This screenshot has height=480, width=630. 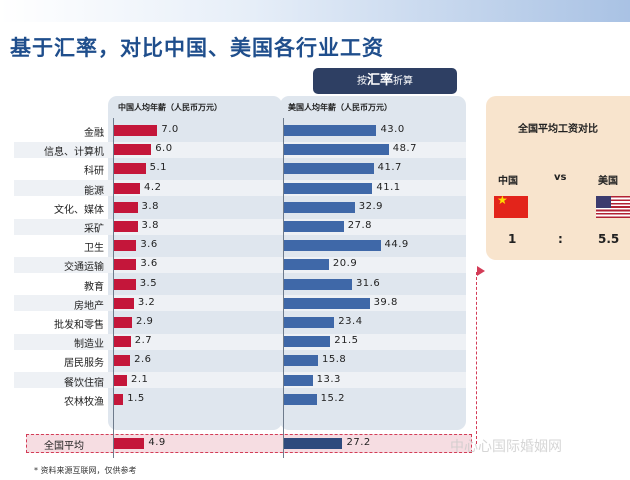 I want to click on usa-axis-line, so click(x=283, y=288).